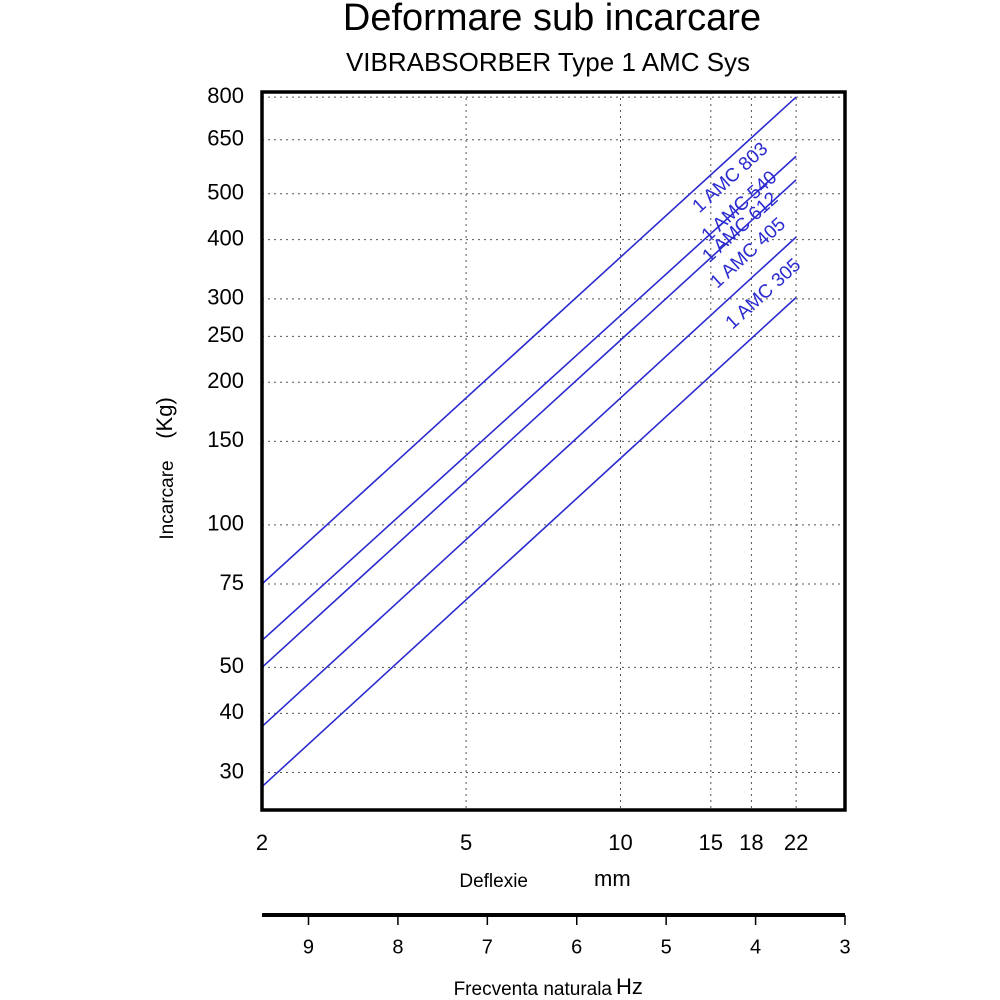  What do you see at coordinates (466, 842) in the screenshot?
I see `x-tick-label: 5` at bounding box center [466, 842].